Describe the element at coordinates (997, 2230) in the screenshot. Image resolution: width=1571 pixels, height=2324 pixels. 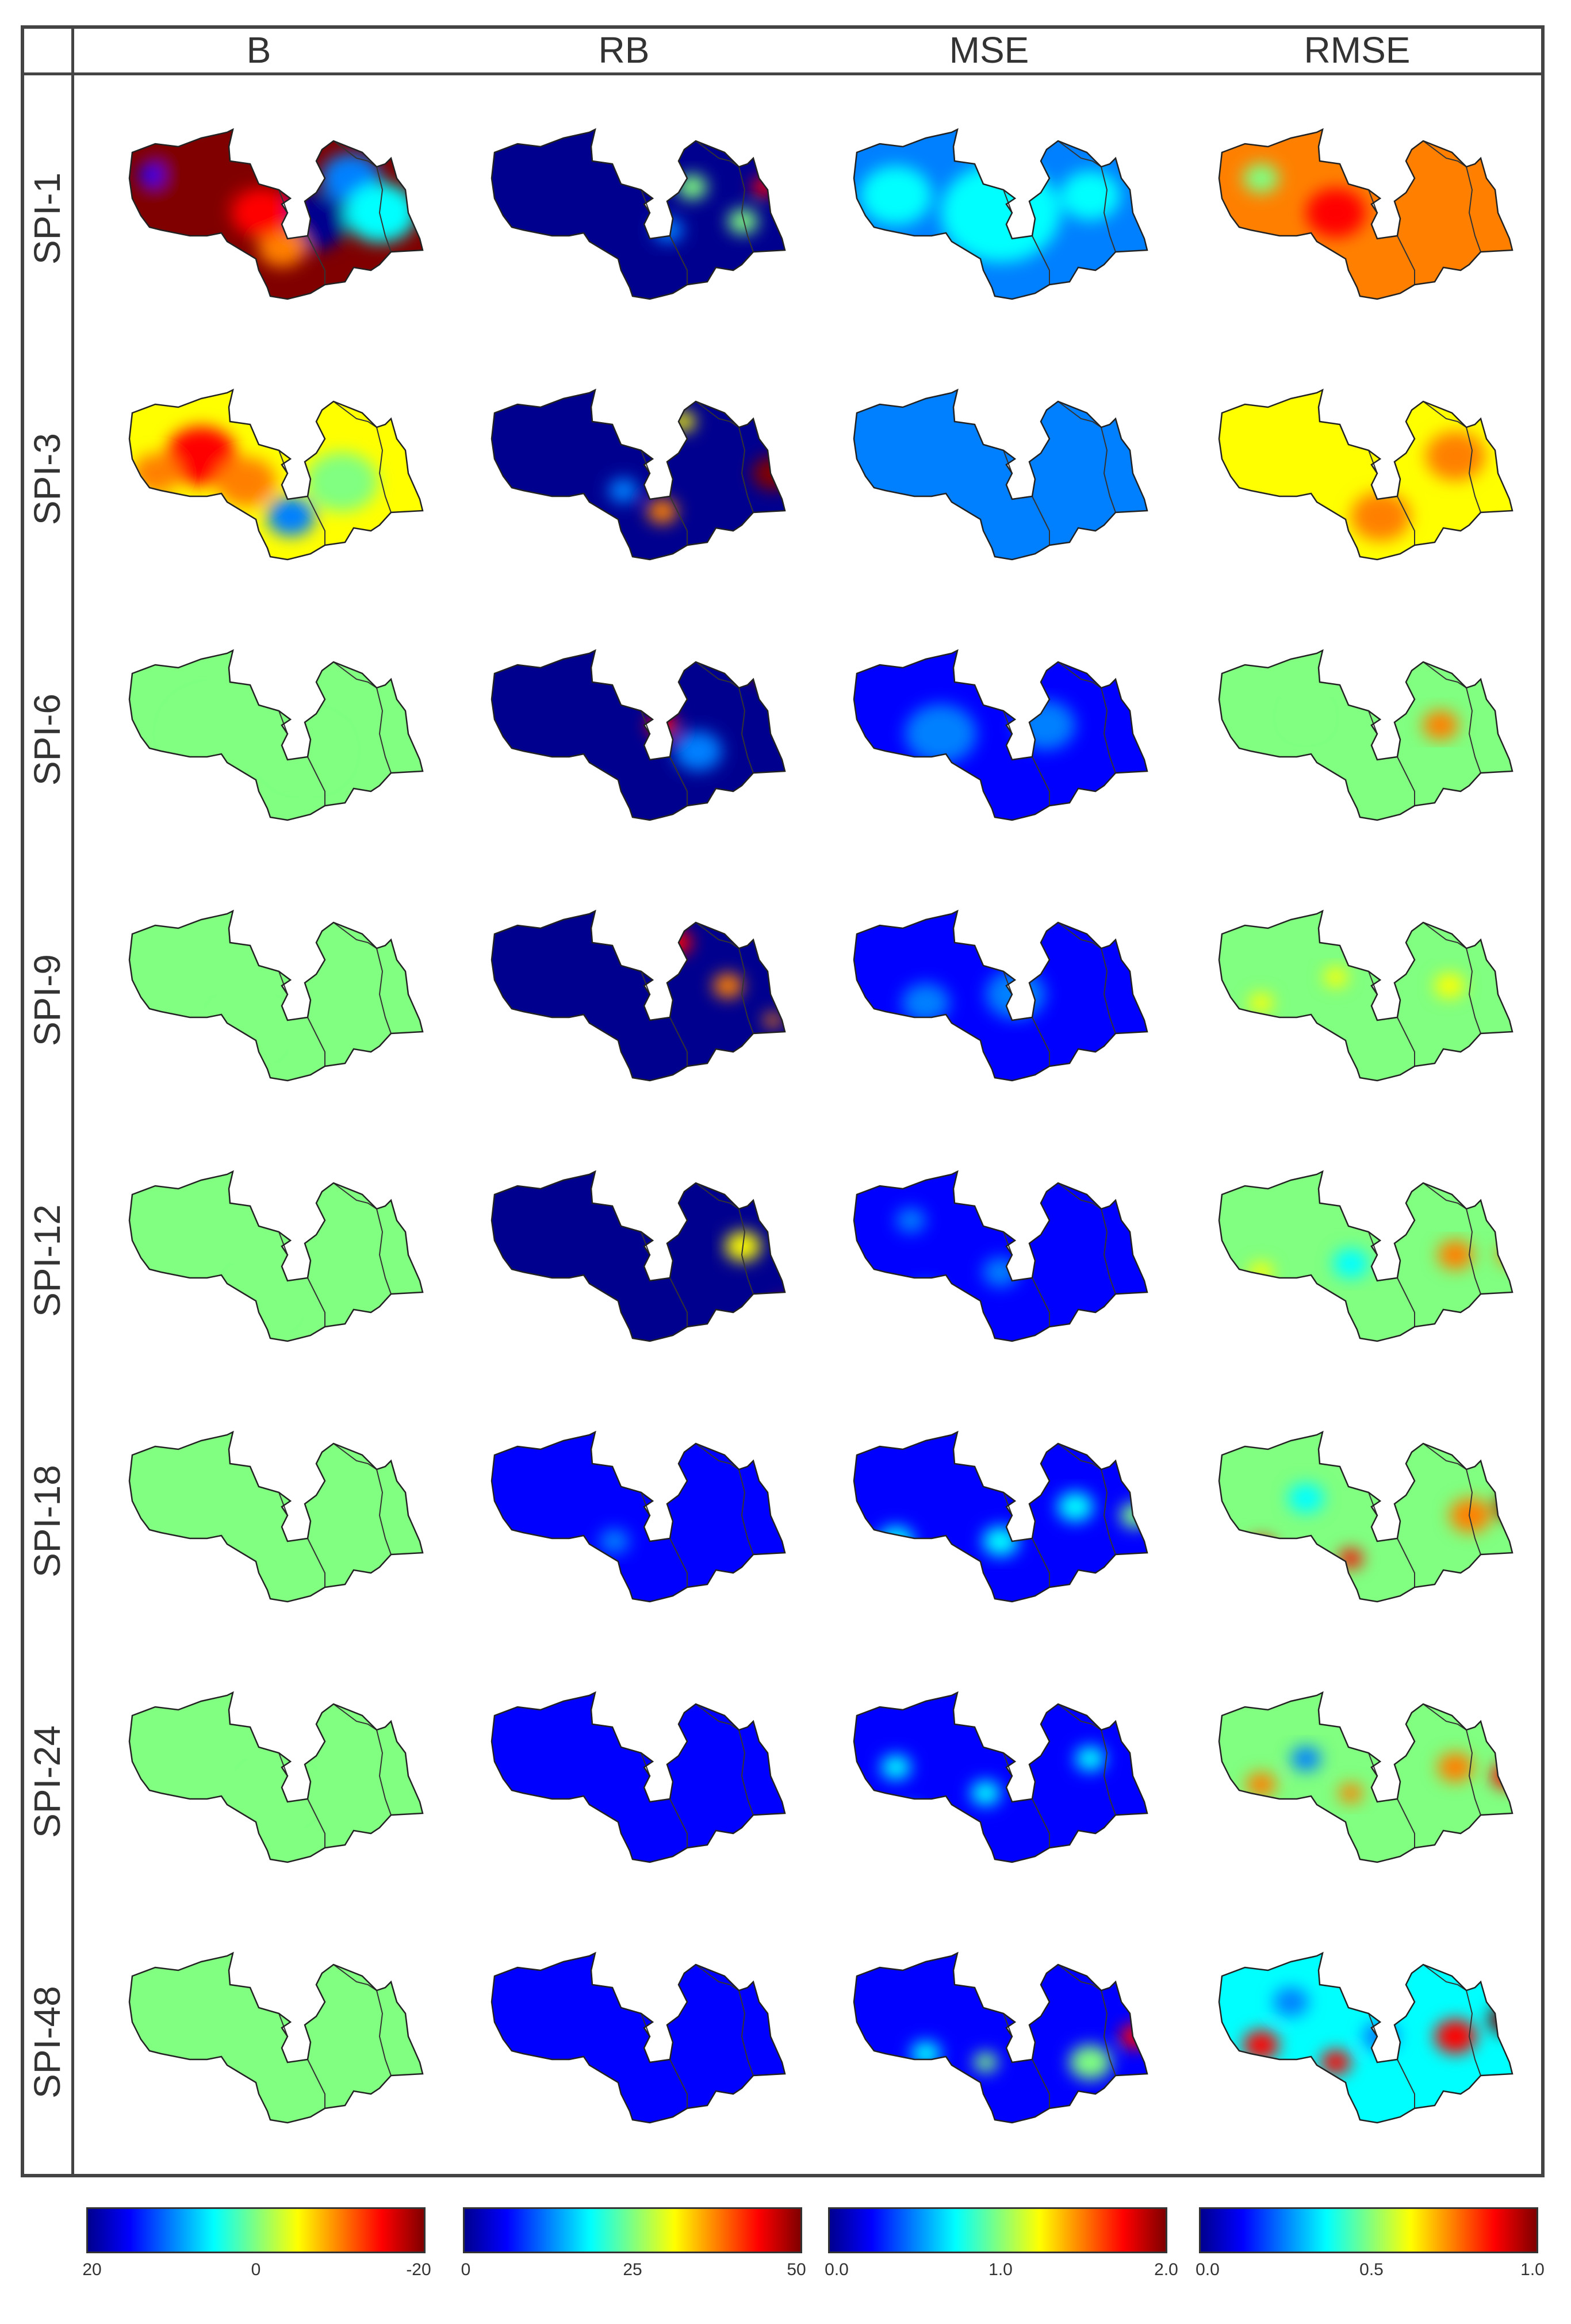
I see `colorbar-mse` at that location.